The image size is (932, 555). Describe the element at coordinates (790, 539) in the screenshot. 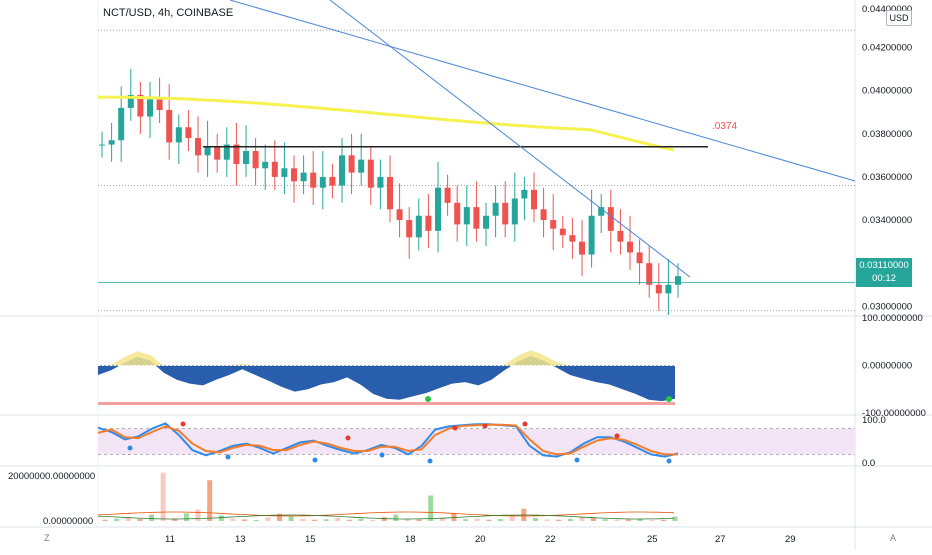

I see `time-tick-label: 29` at that location.